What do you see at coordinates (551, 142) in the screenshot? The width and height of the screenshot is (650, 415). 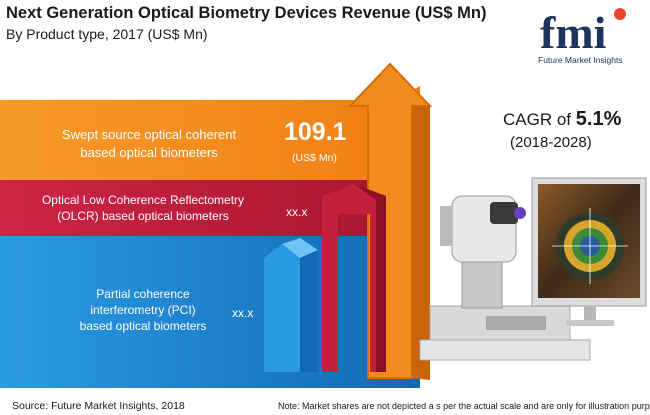 I see `cagr-period: (2018-2028)` at bounding box center [551, 142].